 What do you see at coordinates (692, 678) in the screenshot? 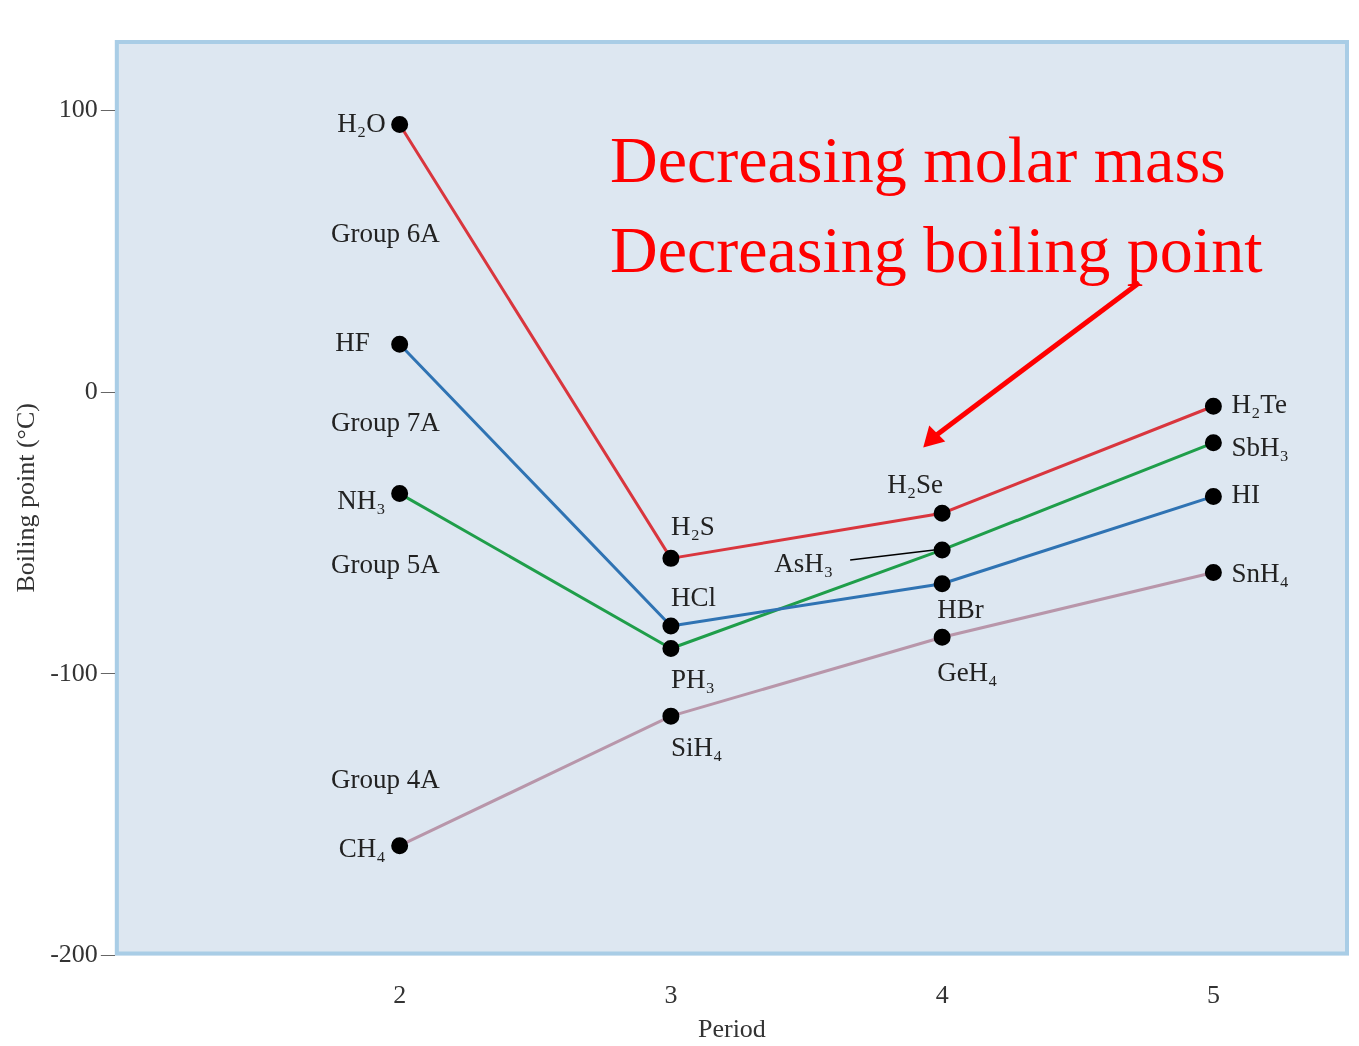
I see `annotation: PH₃` at bounding box center [692, 678].